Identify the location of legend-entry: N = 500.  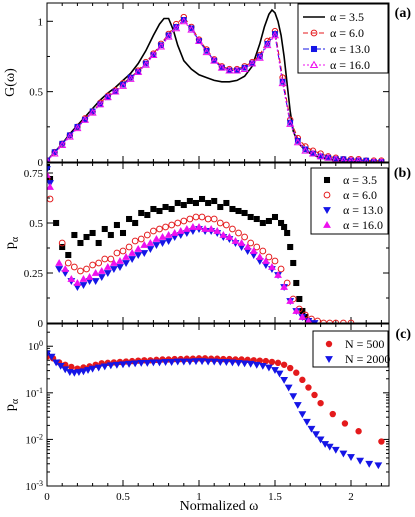
(364, 344).